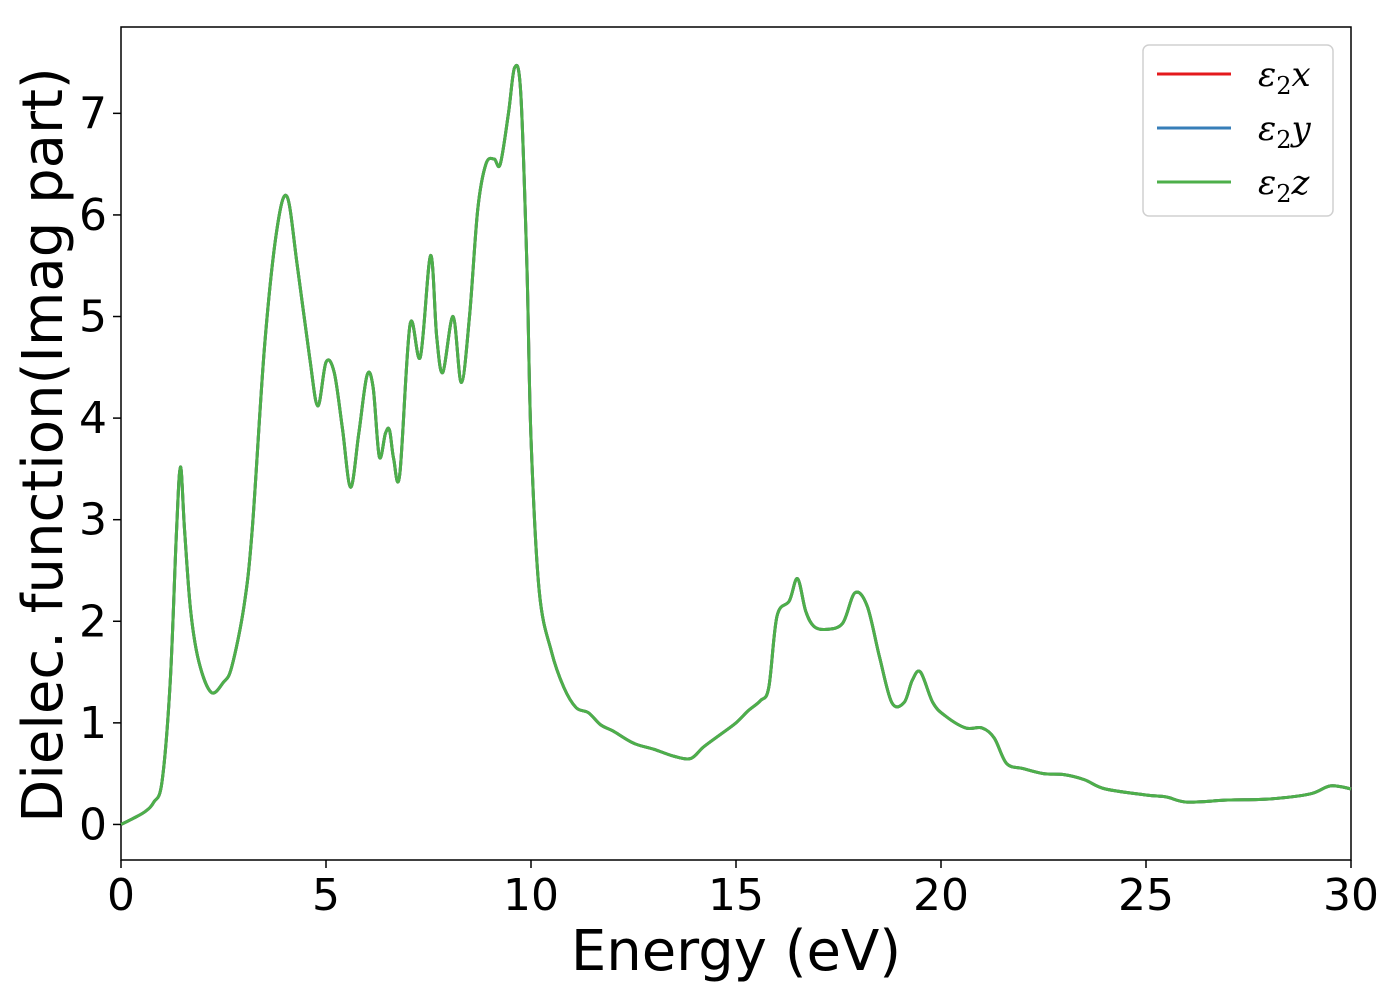 The image size is (1400, 1000). What do you see at coordinates (93, 113) in the screenshot?
I see `y-tick-label: 7` at bounding box center [93, 113].